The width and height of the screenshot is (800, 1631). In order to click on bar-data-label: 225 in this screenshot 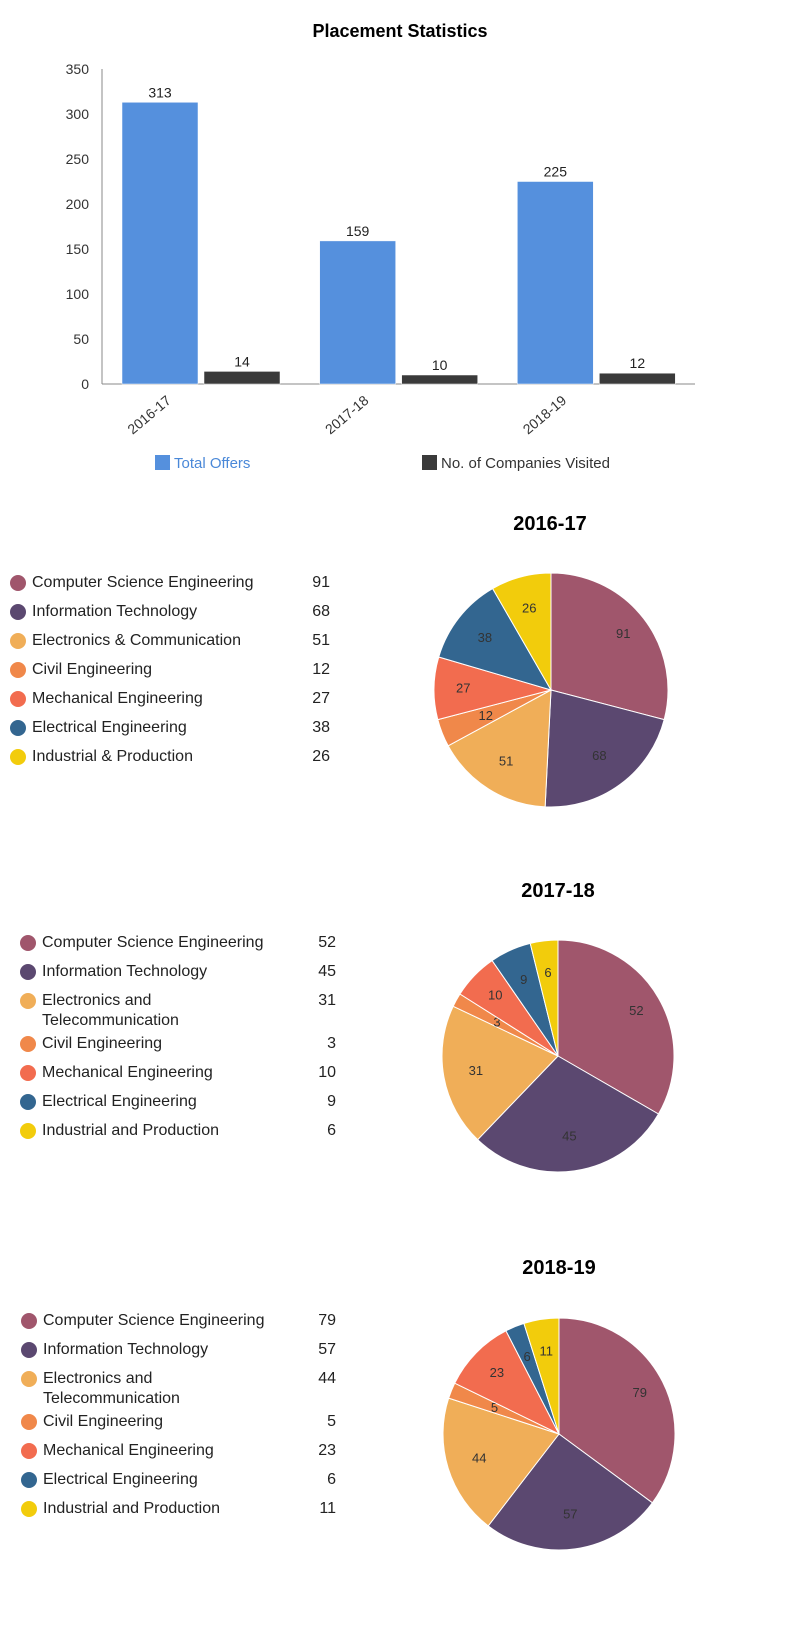, I will do `click(556, 172)`.